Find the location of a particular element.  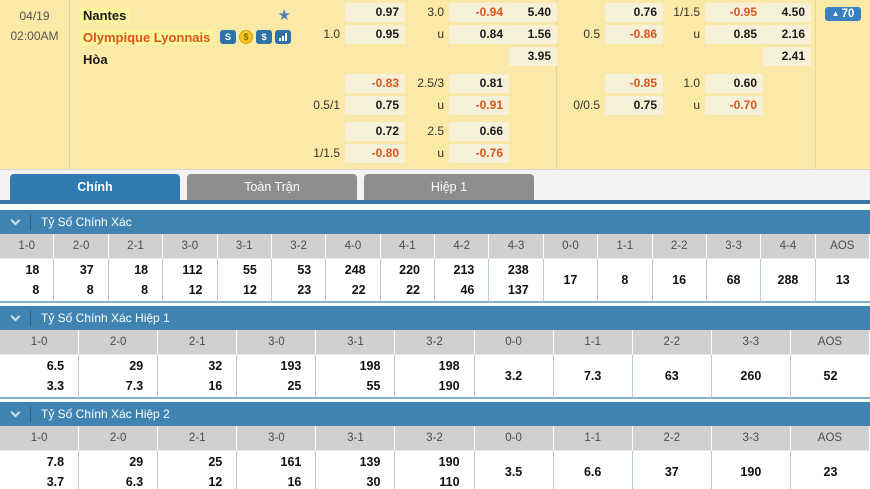

odds-value: -0.83 is located at coordinates (375, 83).